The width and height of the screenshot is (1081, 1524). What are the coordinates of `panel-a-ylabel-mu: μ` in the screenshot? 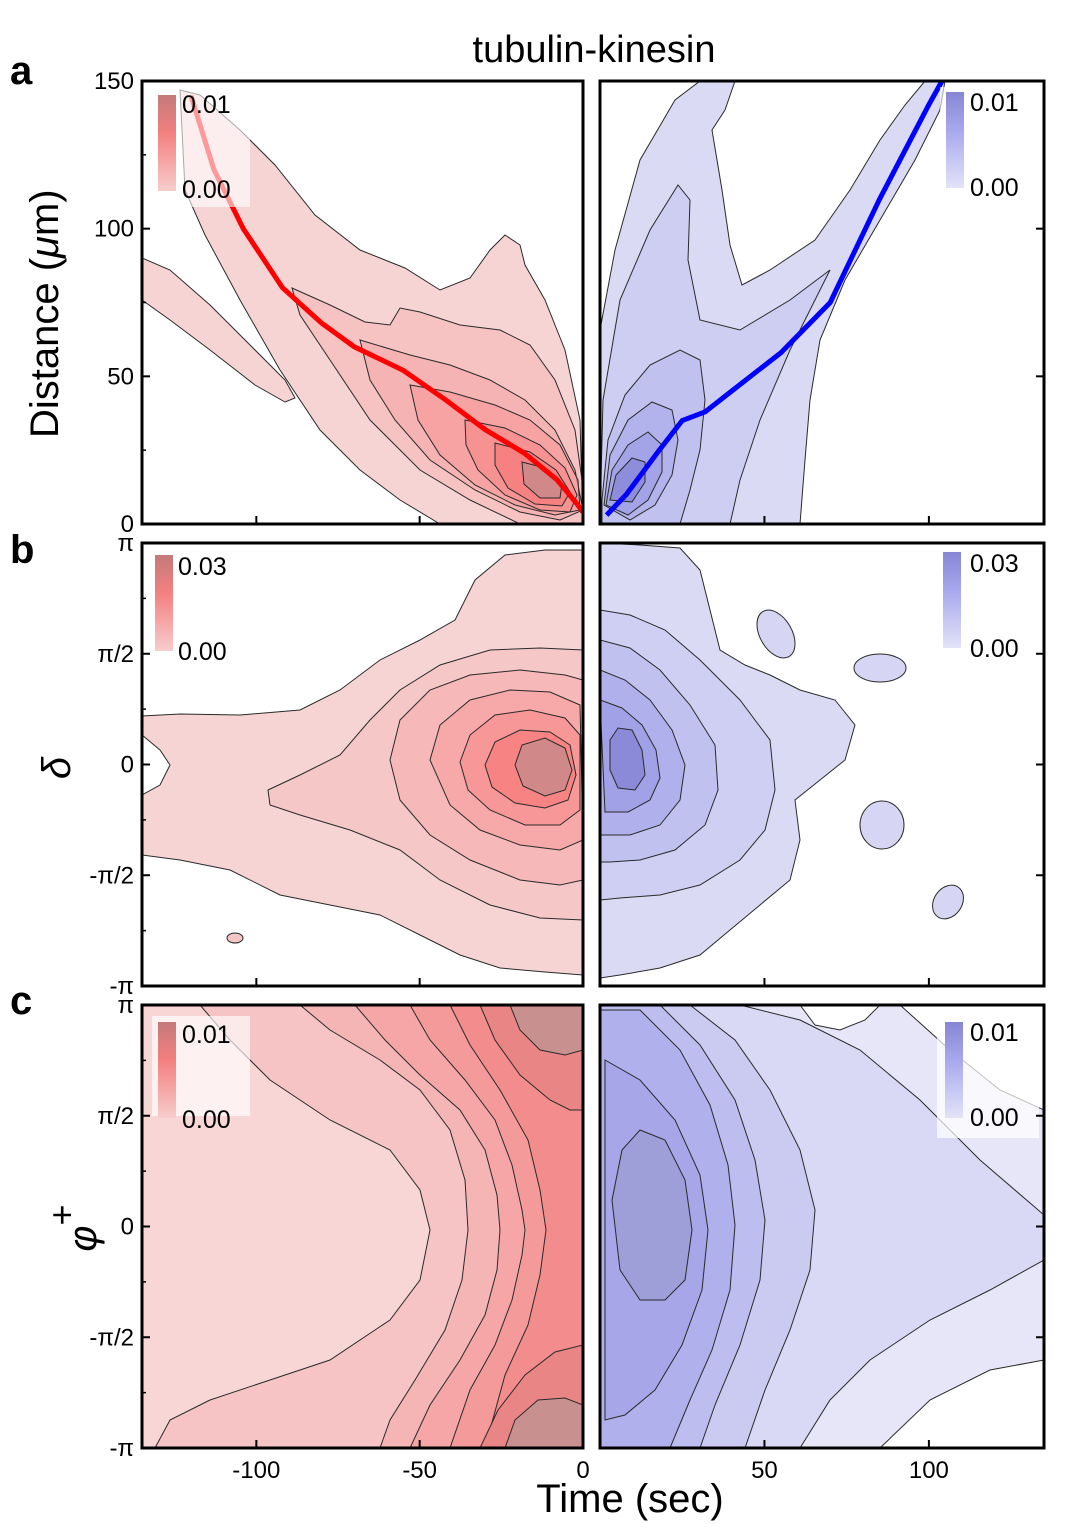 It's located at (45, 247).